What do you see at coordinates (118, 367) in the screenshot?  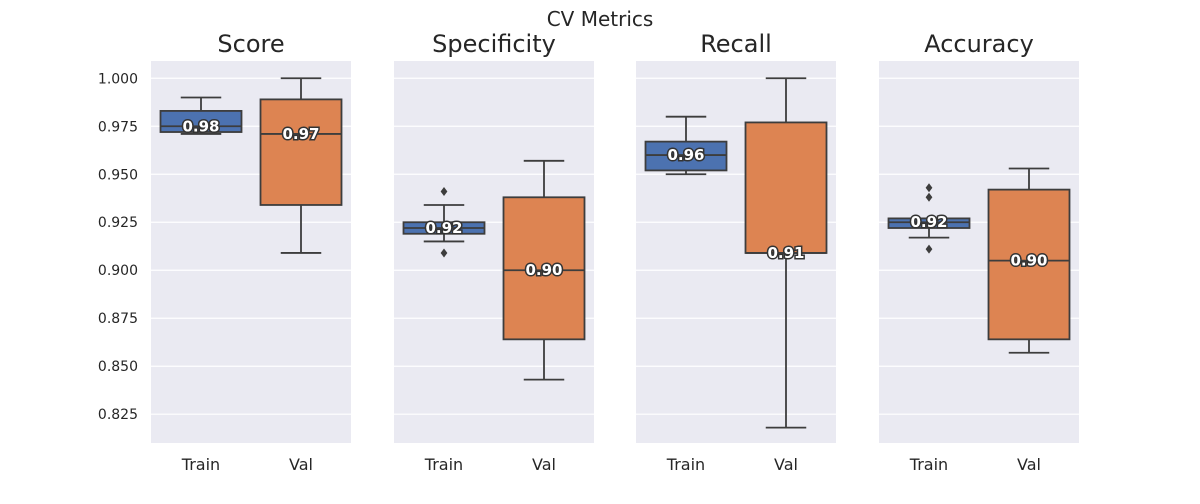 I see `y-tick-label: 0.850` at bounding box center [118, 367].